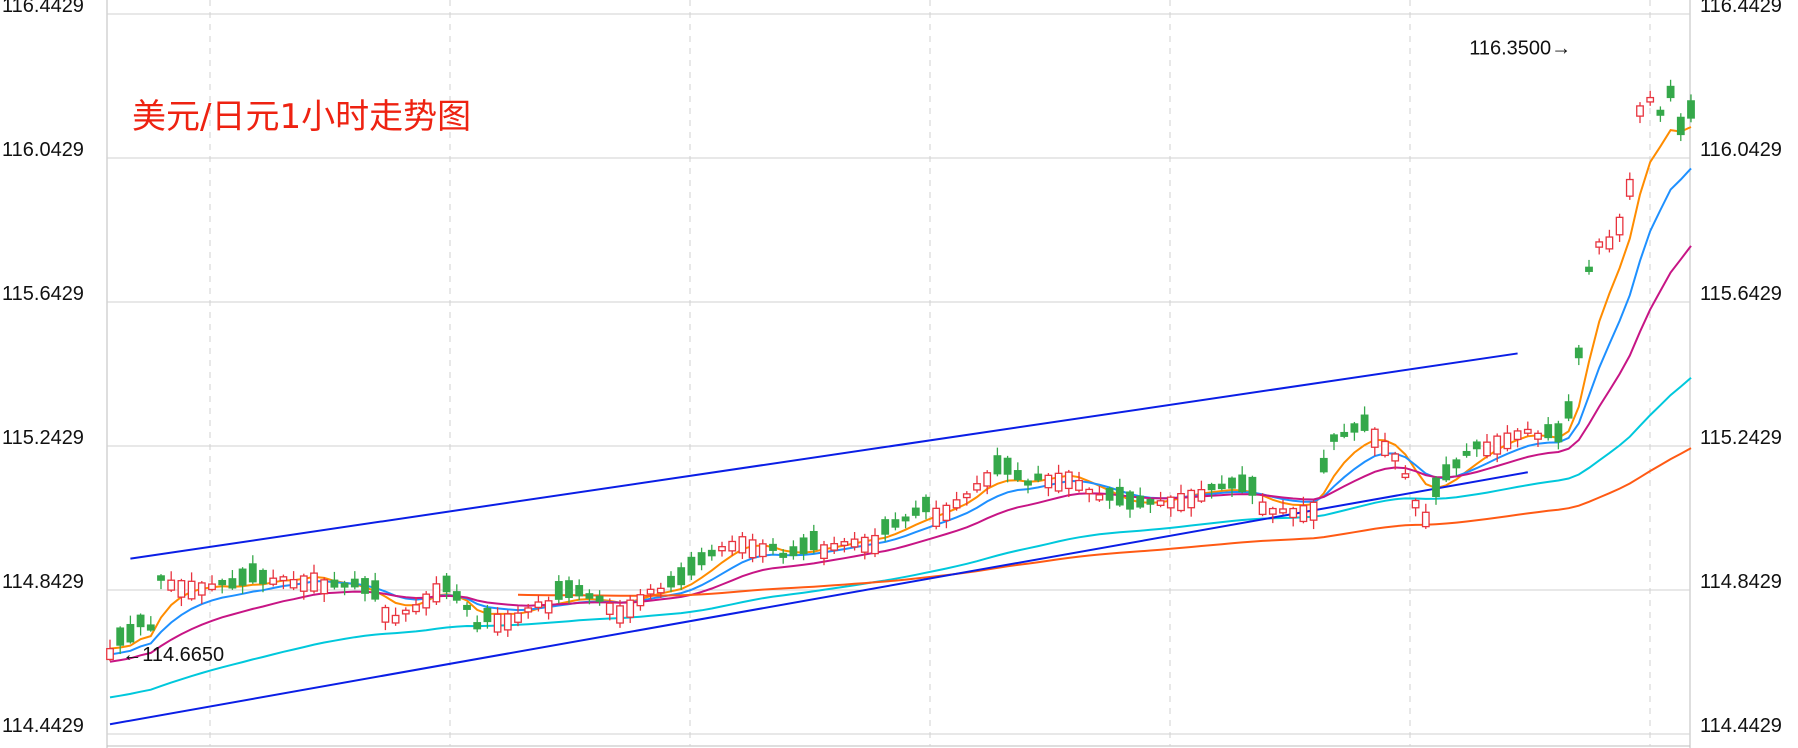 This screenshot has height=748, width=1798. What do you see at coordinates (1741, 150) in the screenshot?
I see `y-tick-label-right: 116.0429` at bounding box center [1741, 150].